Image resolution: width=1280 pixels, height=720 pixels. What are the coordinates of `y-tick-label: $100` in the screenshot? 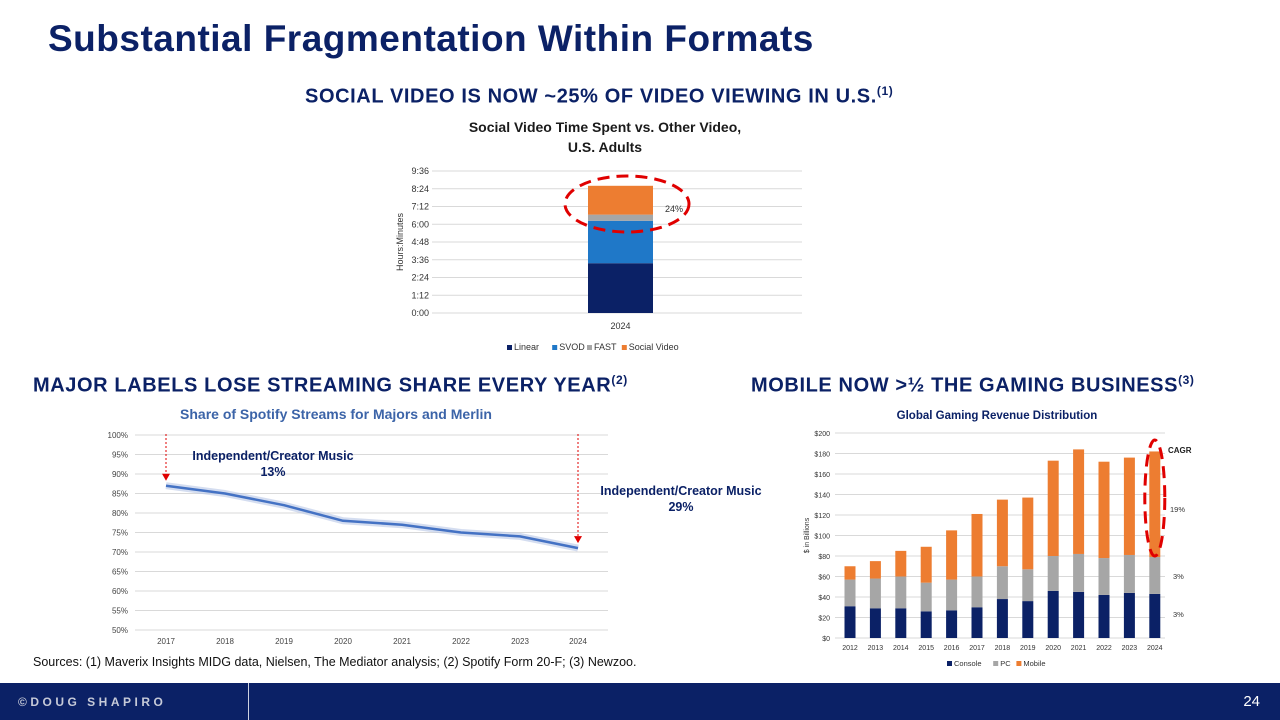 It's located at (822, 537).